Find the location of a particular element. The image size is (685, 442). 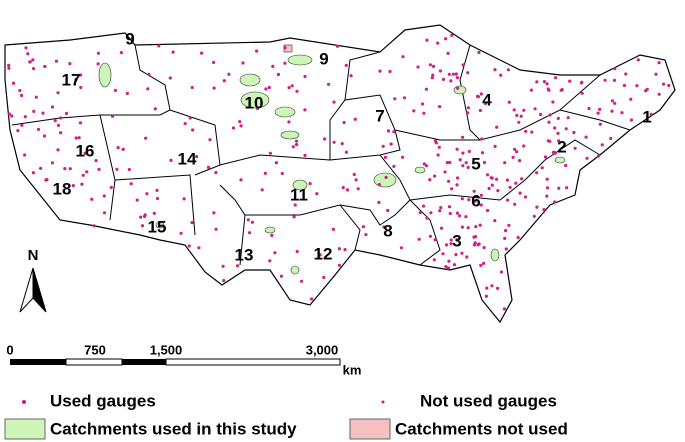

region-label: 9 is located at coordinates (129, 38).